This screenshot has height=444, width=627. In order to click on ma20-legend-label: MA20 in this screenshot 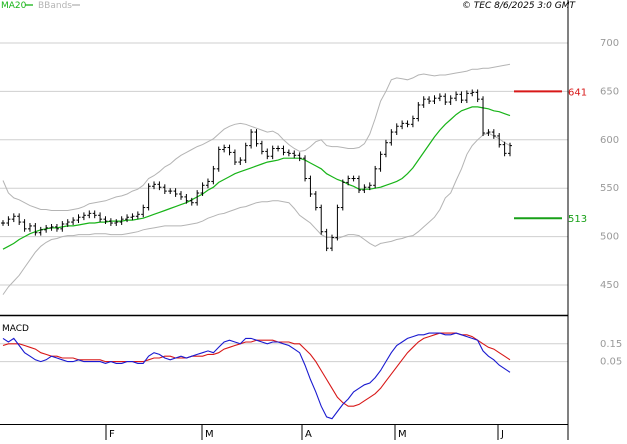, I will do `click(14, 6)`.